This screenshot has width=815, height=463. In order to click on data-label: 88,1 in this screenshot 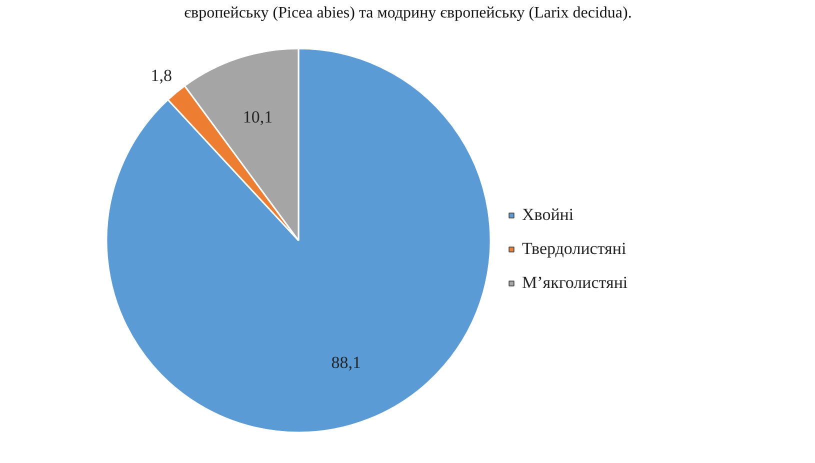, I will do `click(346, 362)`.